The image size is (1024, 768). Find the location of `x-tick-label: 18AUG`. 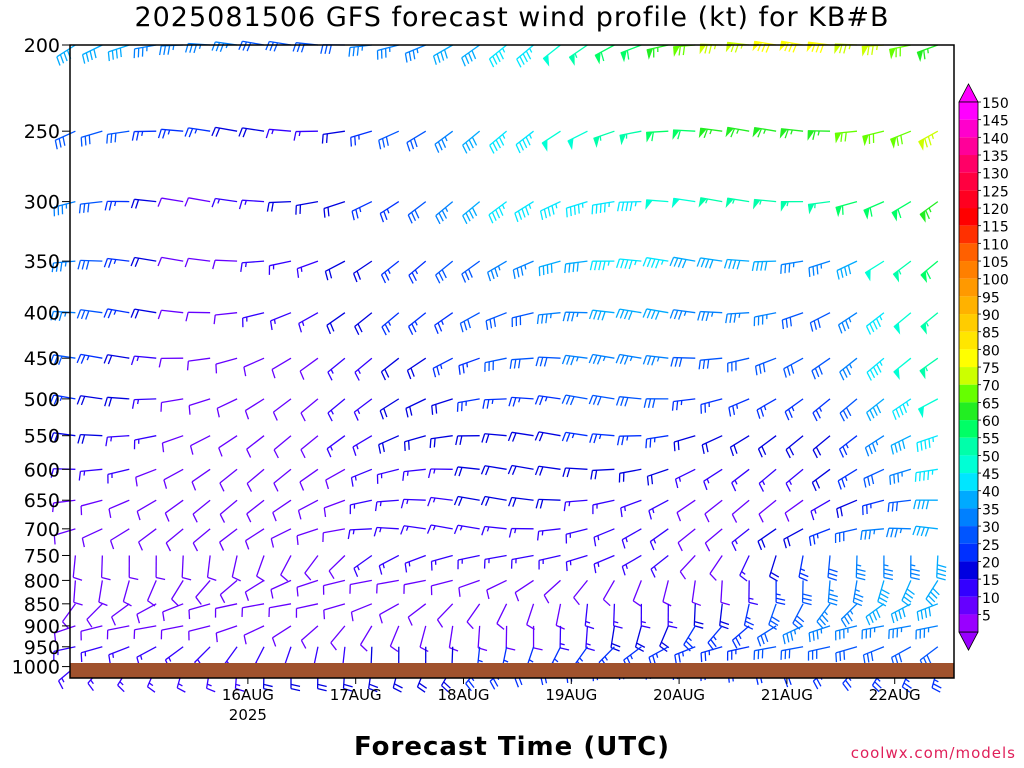

x-tick-label: 18AUG is located at coordinates (464, 695).